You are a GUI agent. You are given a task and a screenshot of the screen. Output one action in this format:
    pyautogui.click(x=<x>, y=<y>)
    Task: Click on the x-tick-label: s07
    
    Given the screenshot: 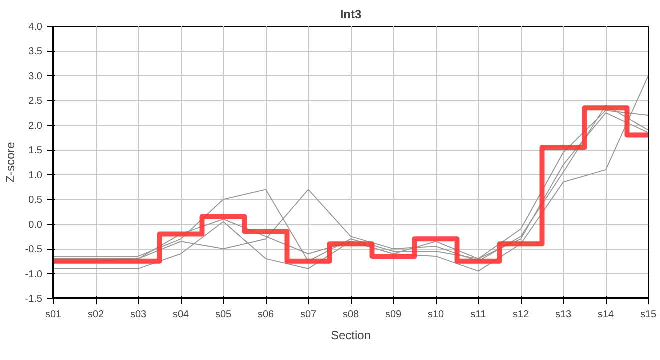 What is the action you would take?
    pyautogui.click(x=308, y=315)
    